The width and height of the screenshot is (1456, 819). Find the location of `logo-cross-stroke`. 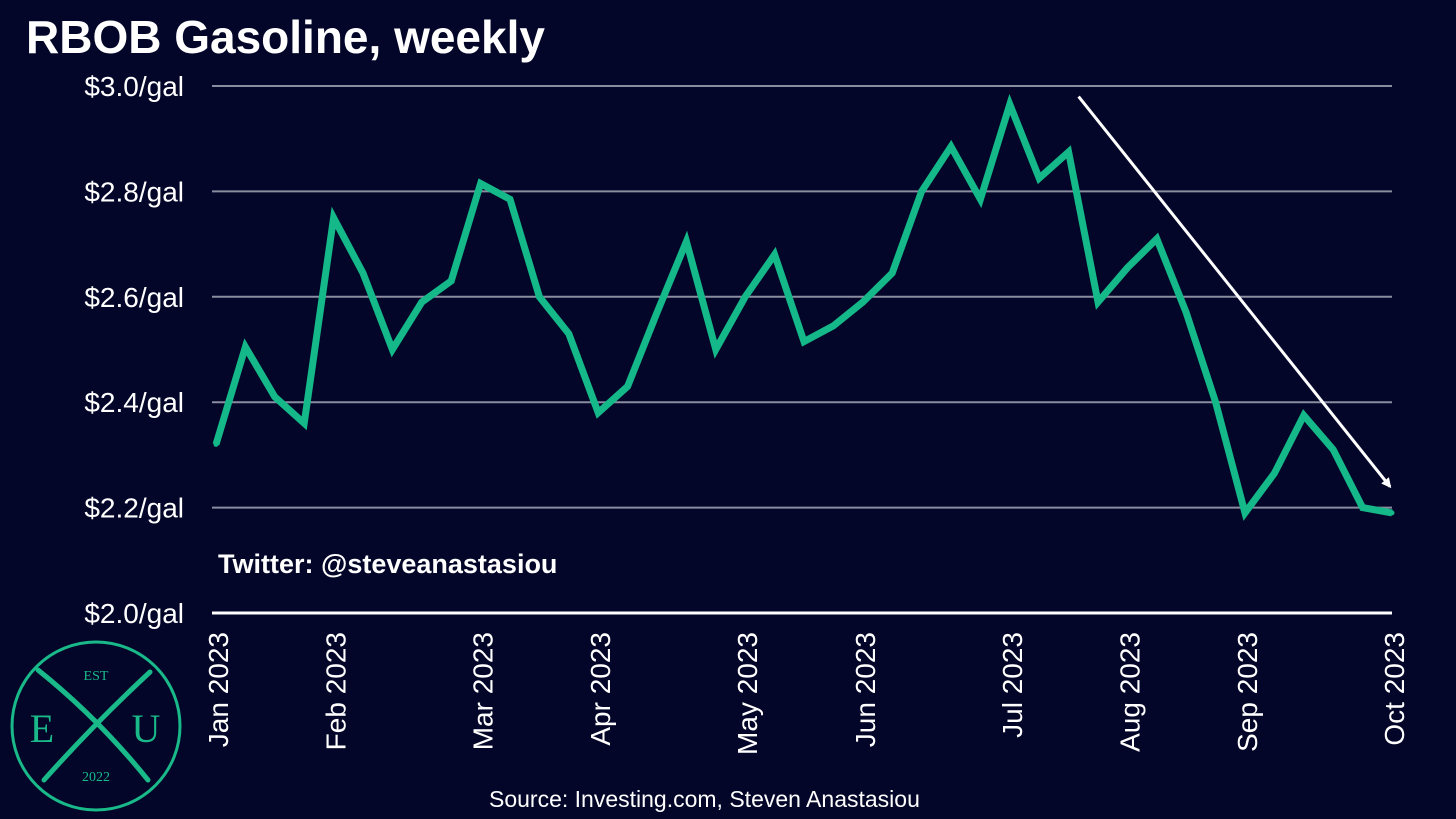

logo-cross-stroke is located at coordinates (97, 726).